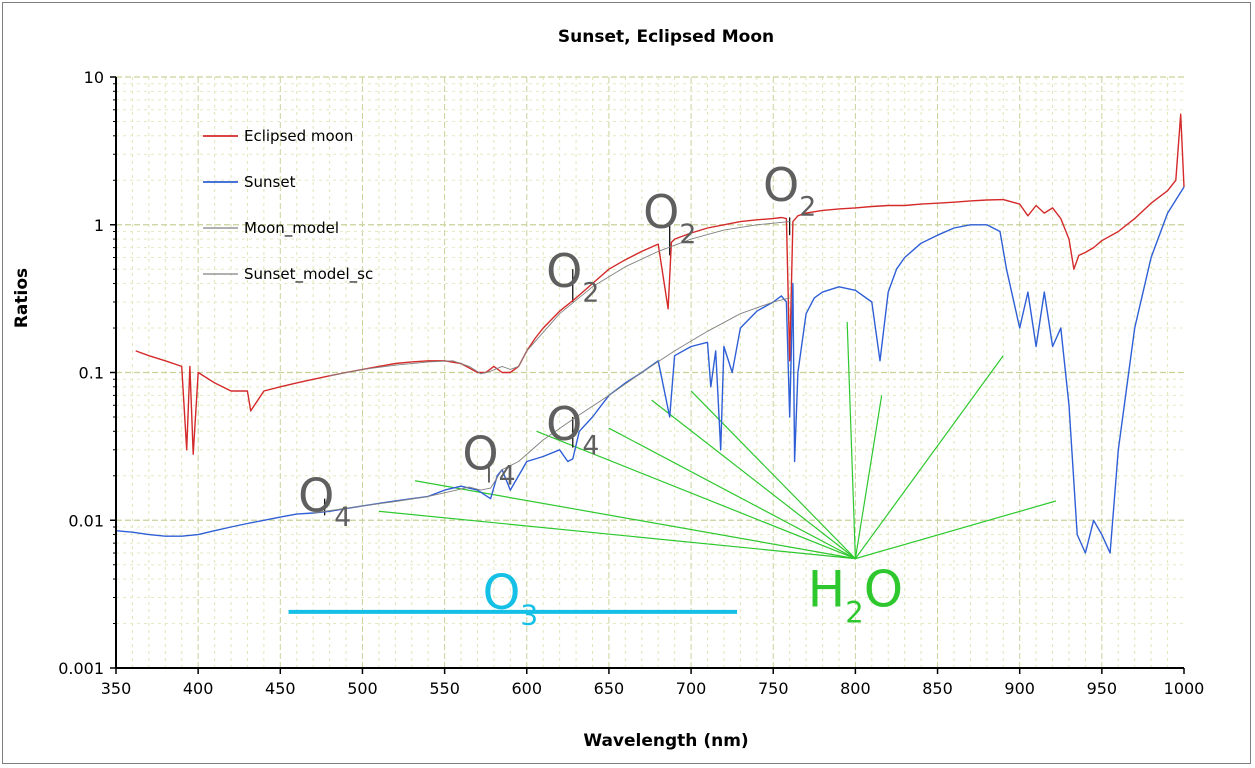  What do you see at coordinates (362, 688) in the screenshot?
I see `x-tick-label: 500` at bounding box center [362, 688].